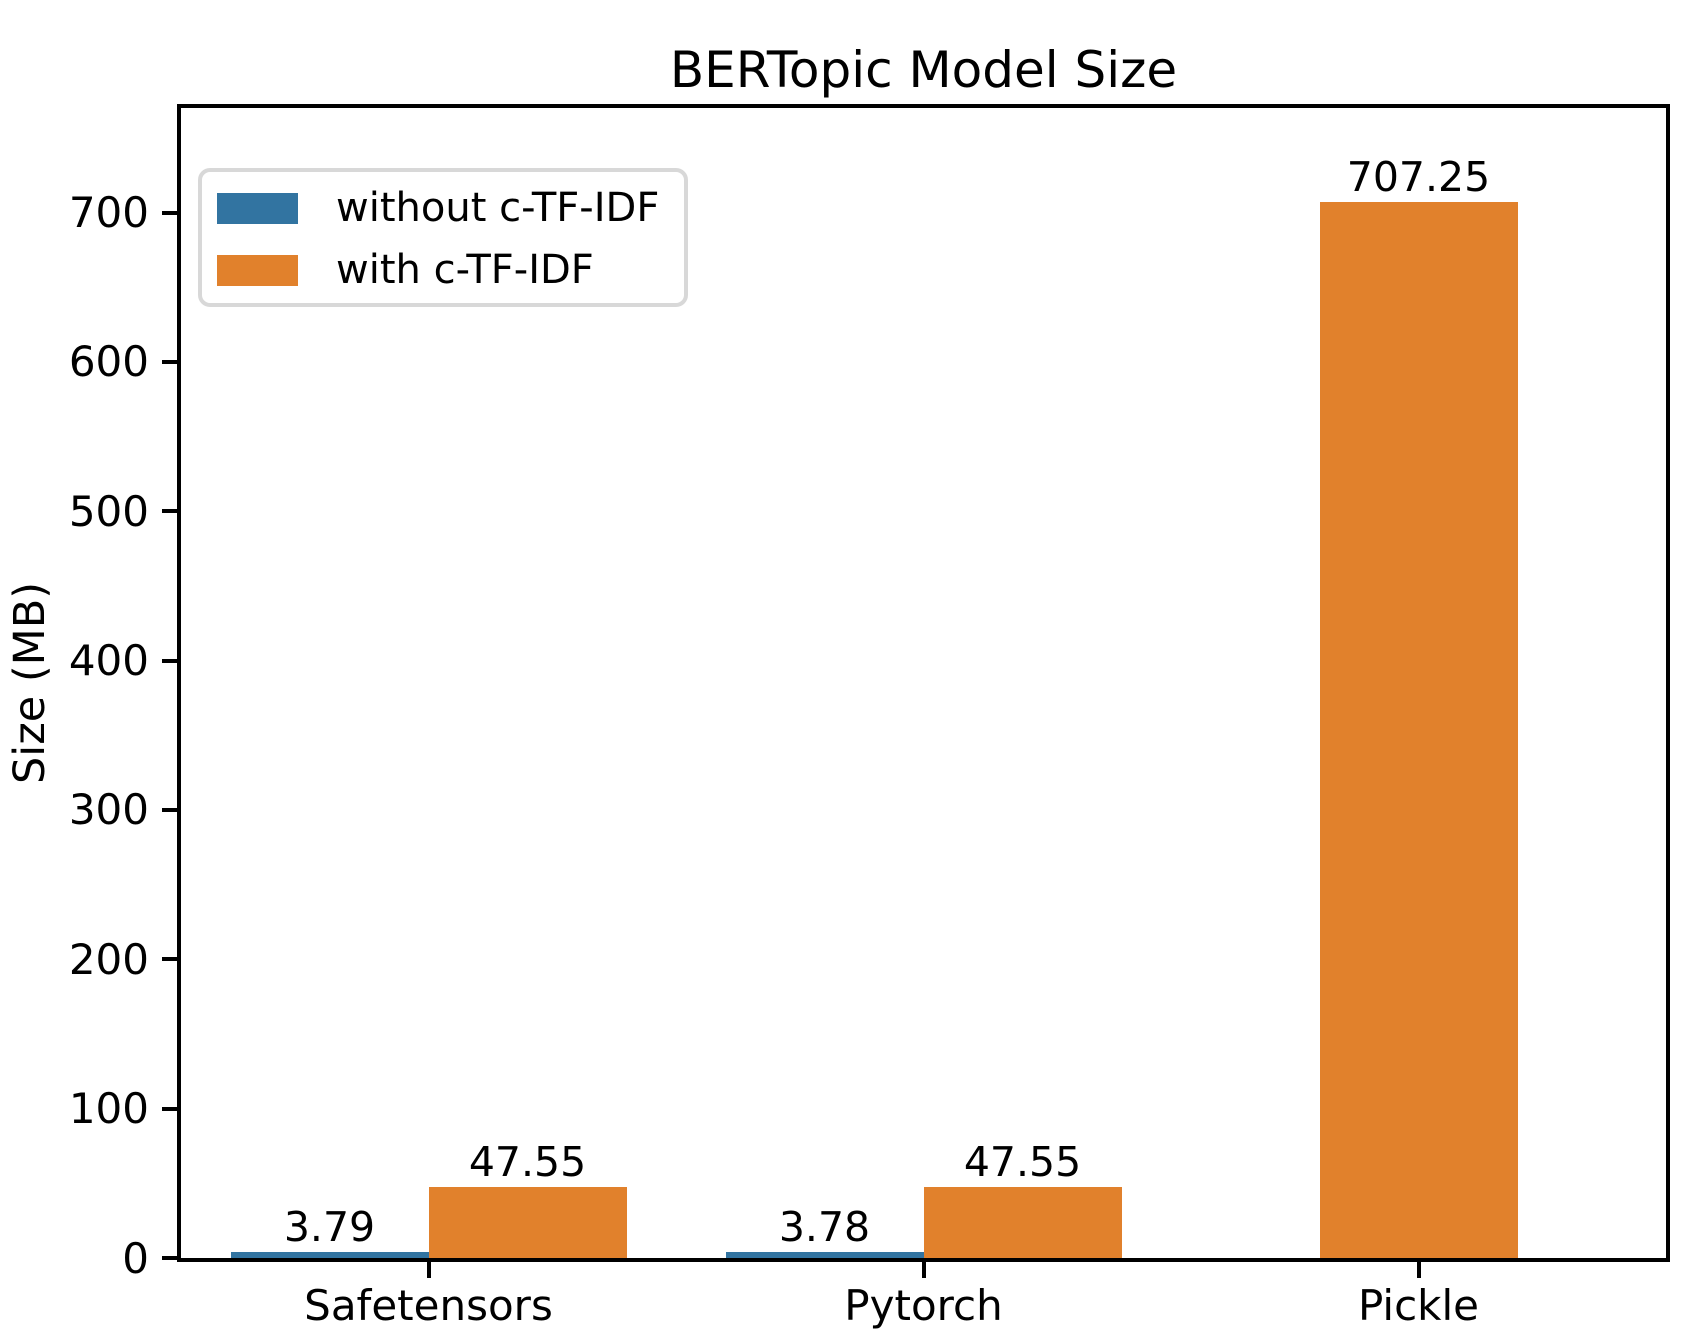  What do you see at coordinates (108, 213) in the screenshot?
I see `y-tick-label-700: 700` at bounding box center [108, 213].